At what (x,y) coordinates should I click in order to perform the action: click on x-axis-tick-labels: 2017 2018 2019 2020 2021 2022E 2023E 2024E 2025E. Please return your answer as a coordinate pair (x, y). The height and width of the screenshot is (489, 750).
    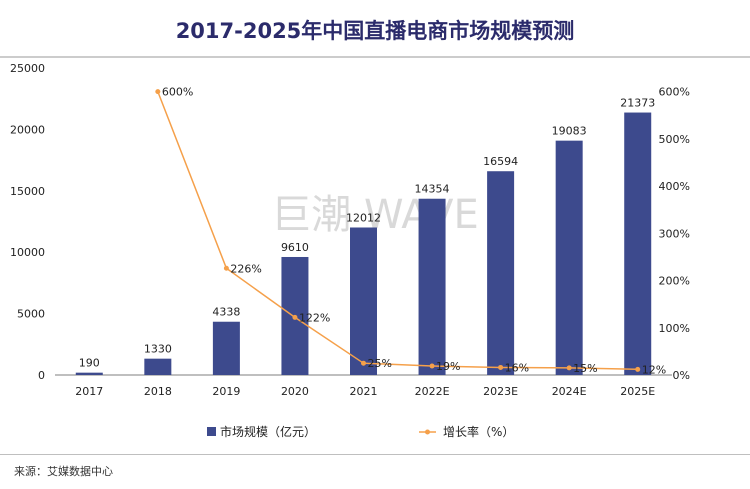
    Looking at the image, I should click on (365, 391).